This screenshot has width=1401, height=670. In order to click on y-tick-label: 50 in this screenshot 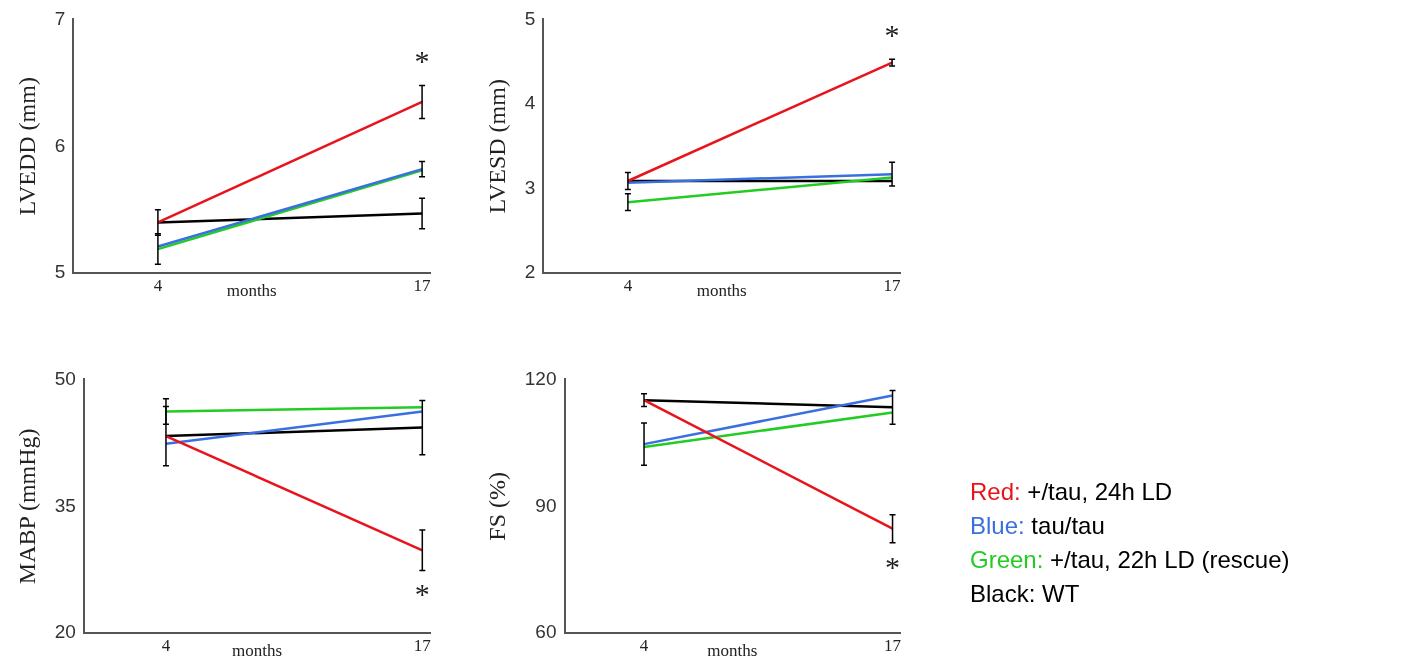, I will do `click(65, 378)`.